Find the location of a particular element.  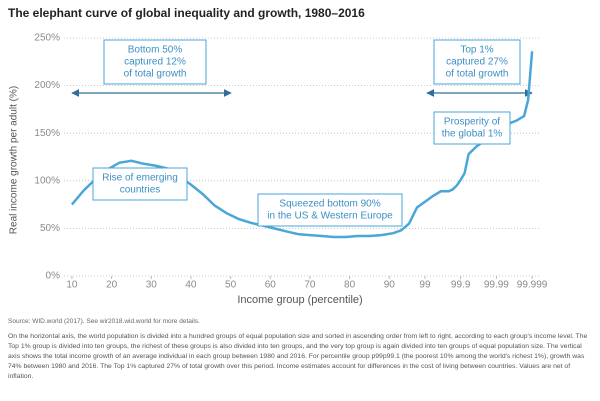

x-tick-label: 99.999 is located at coordinates (532, 285).